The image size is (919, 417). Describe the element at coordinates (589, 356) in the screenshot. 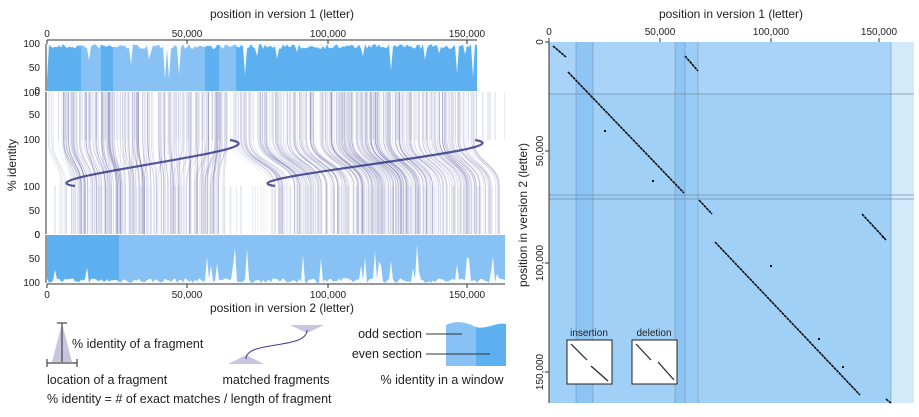

I see `inset-insertion: insertion` at that location.